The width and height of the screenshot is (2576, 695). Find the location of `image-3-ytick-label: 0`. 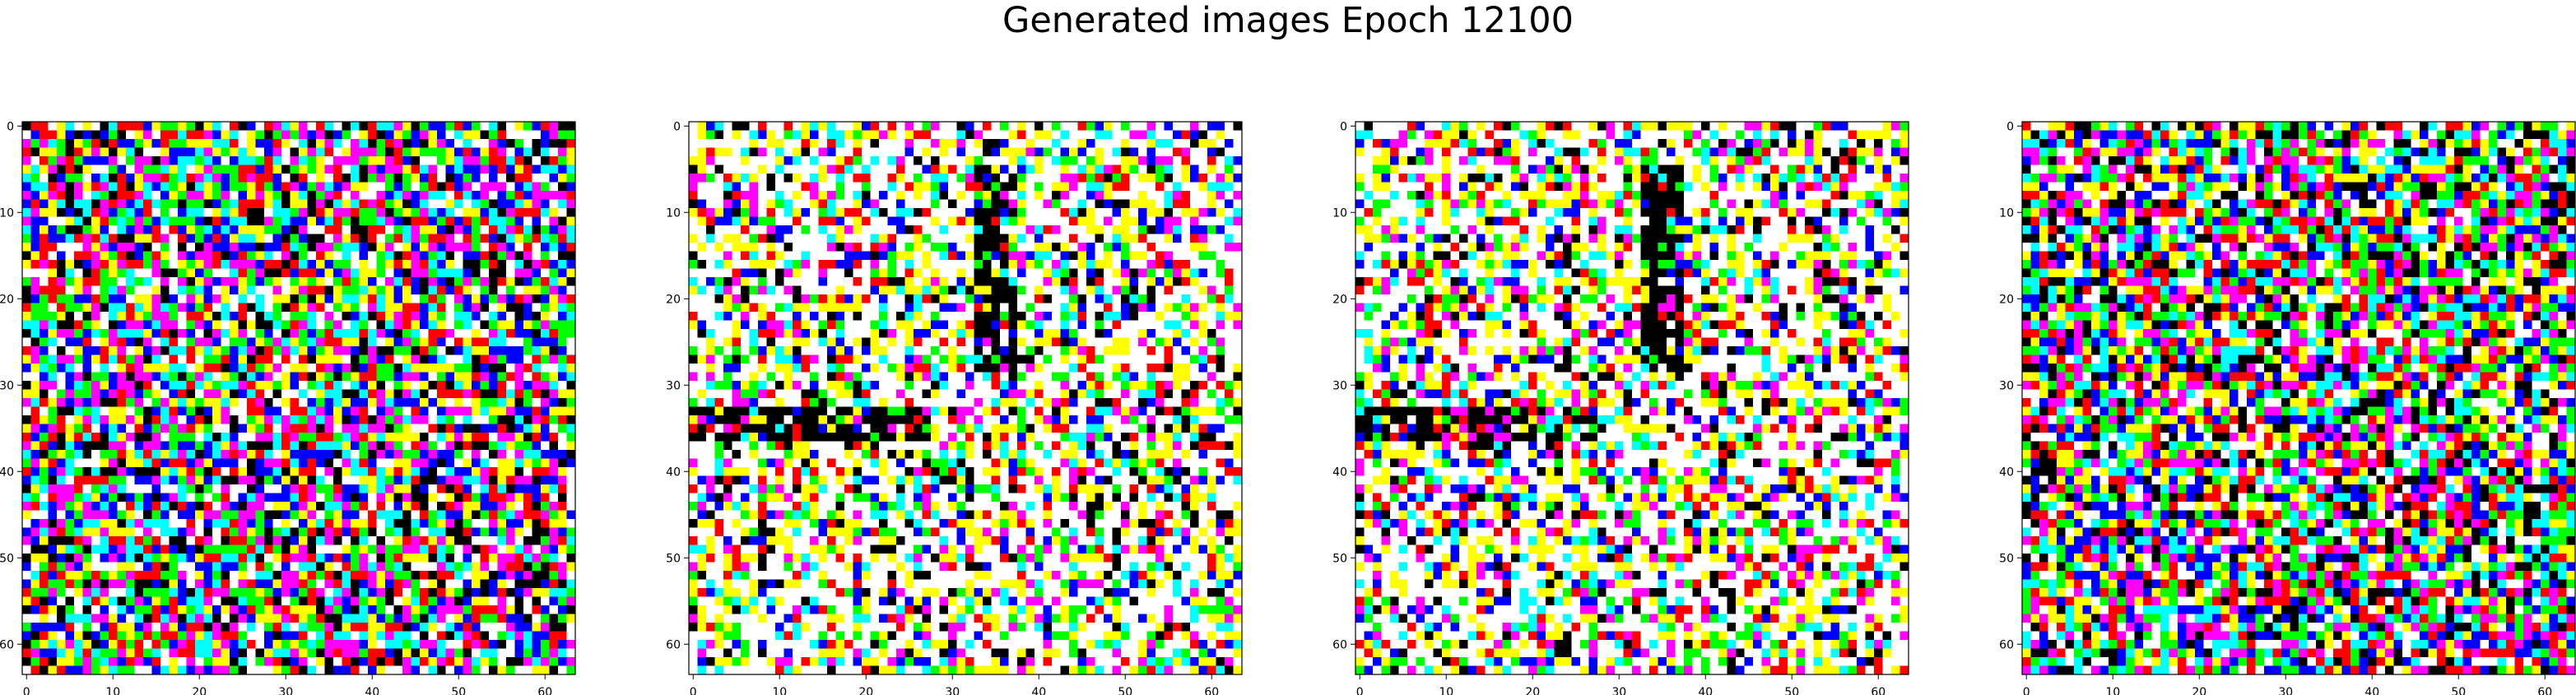

image-3-ytick-label: 0 is located at coordinates (1343, 126).